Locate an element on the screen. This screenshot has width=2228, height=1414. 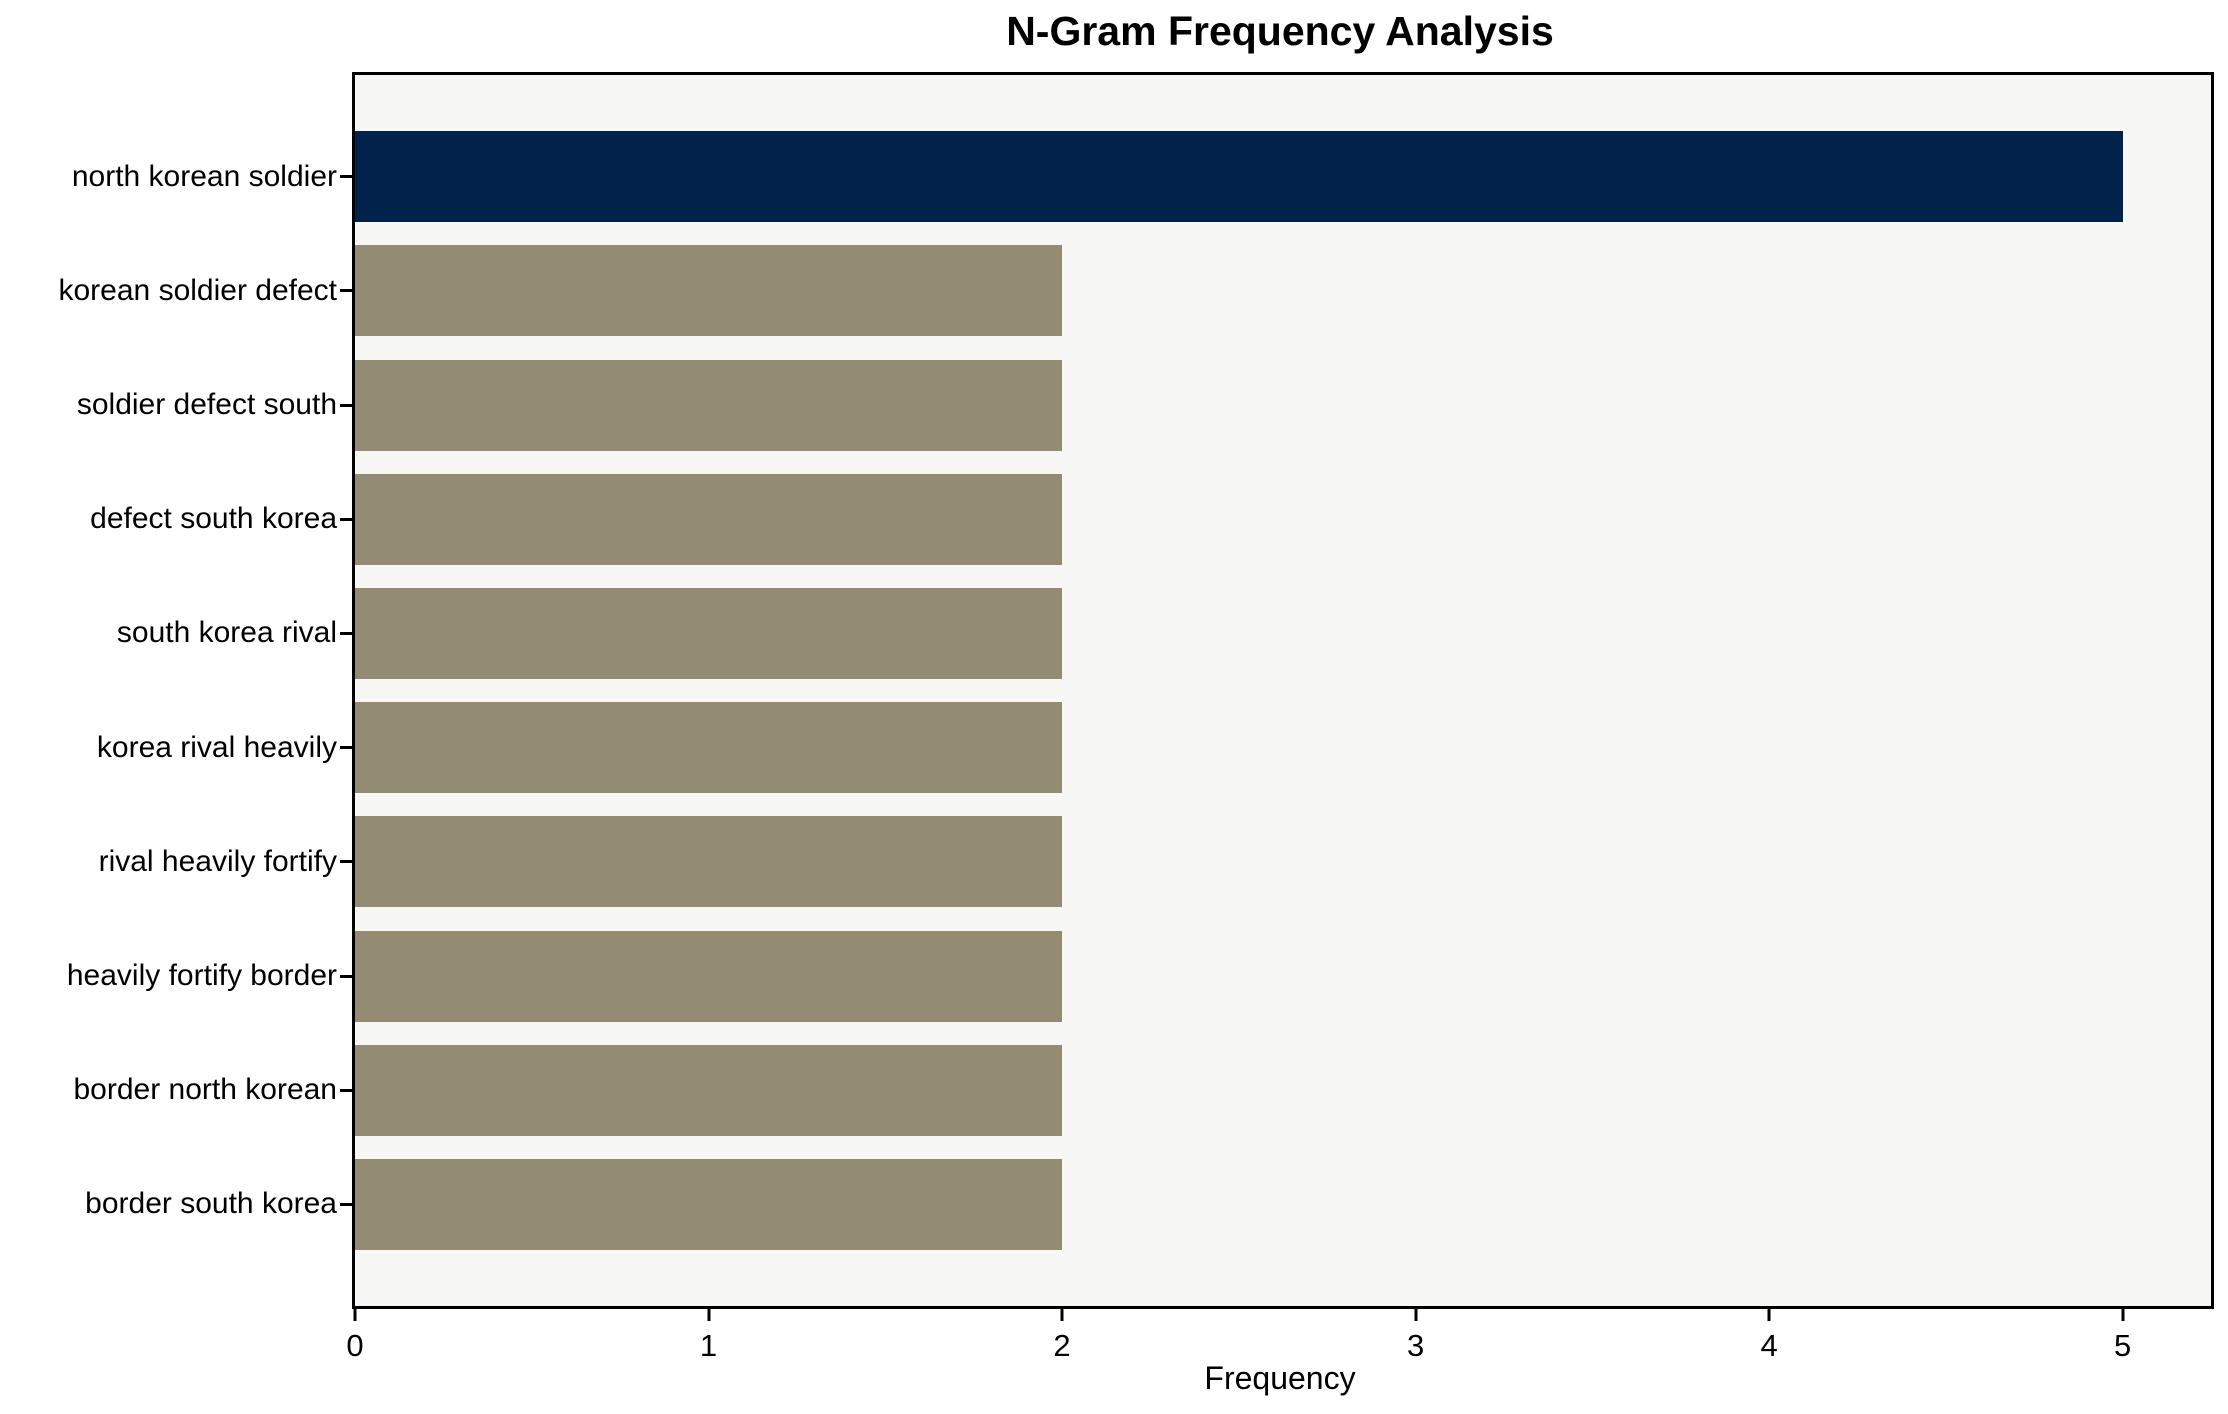
bar-south-korea-rival is located at coordinates (709, 633).